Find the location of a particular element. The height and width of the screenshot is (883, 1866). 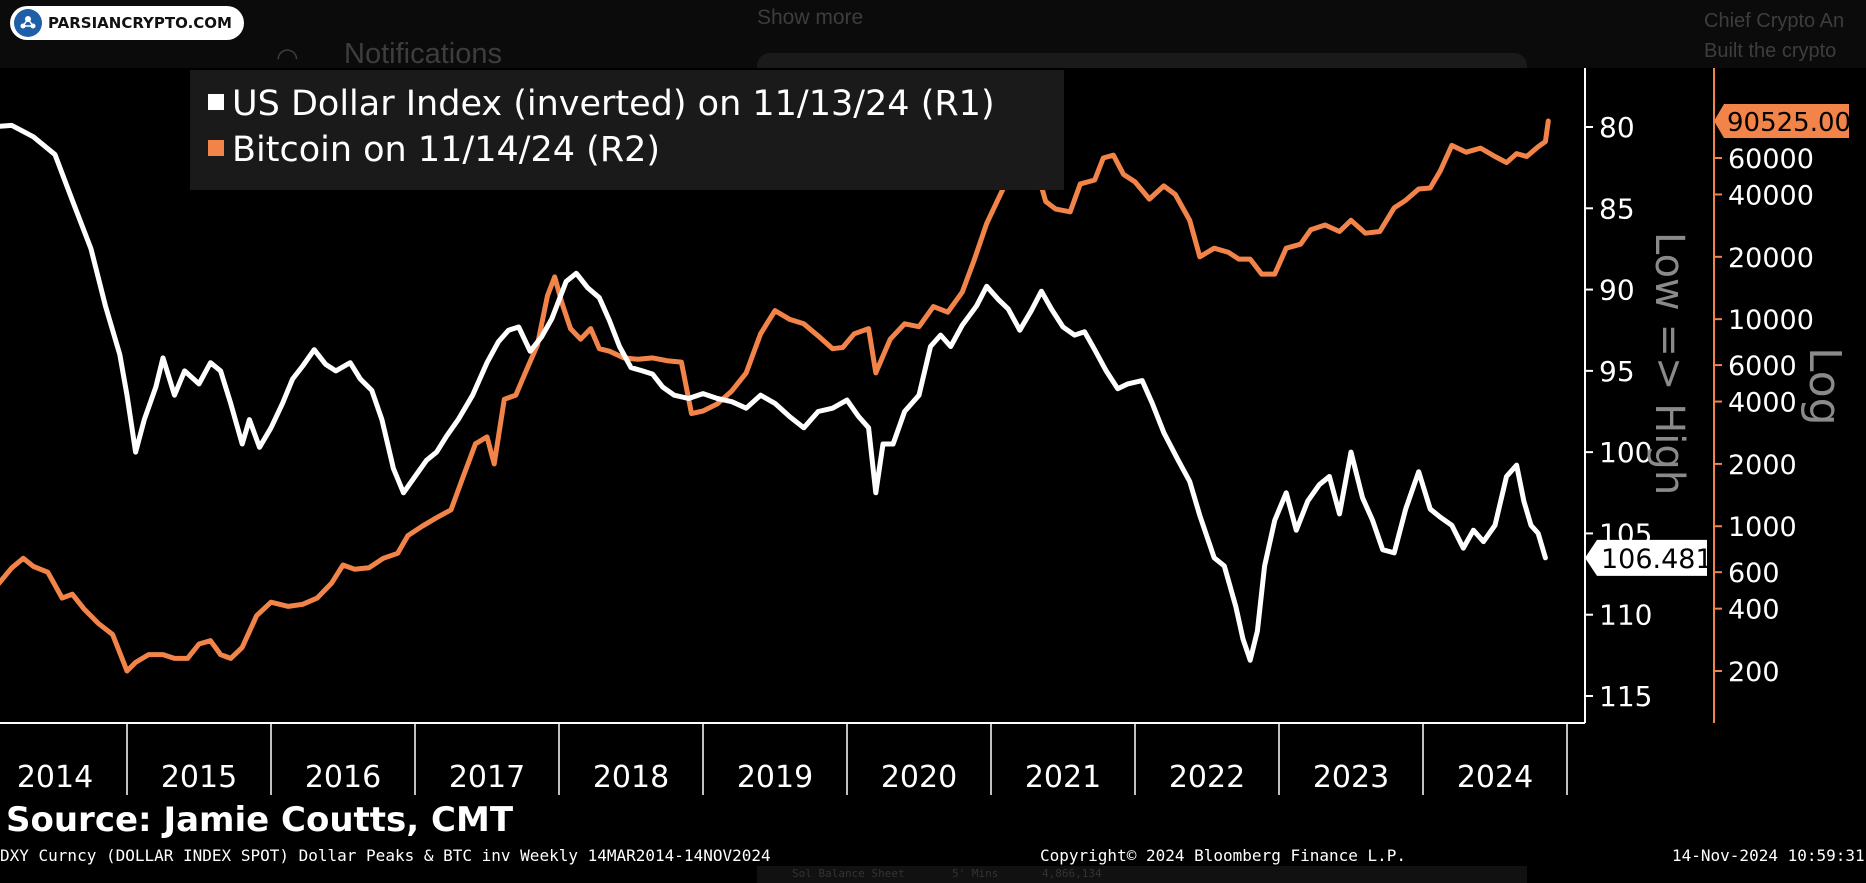

x-tick-label: 2024 is located at coordinates (1495, 777).